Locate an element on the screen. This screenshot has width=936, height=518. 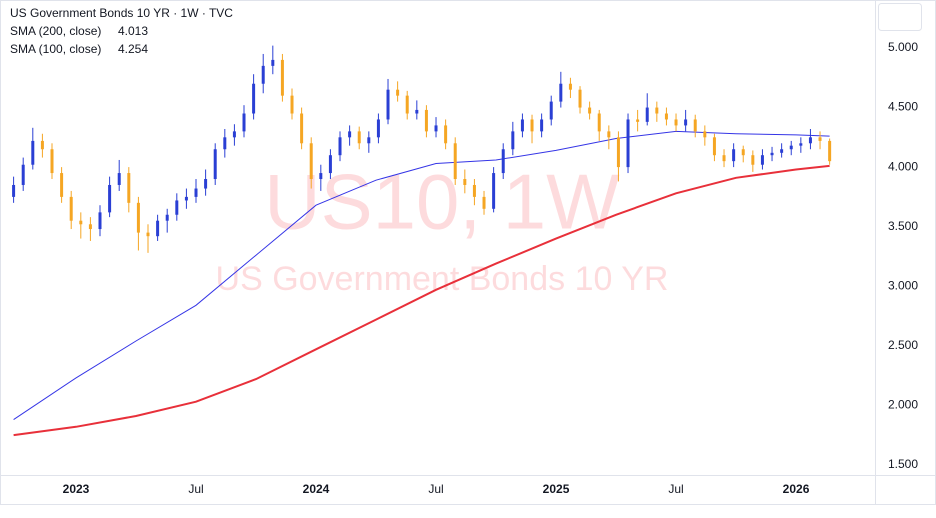
legend-value: 4.254 is located at coordinates (133, 49).